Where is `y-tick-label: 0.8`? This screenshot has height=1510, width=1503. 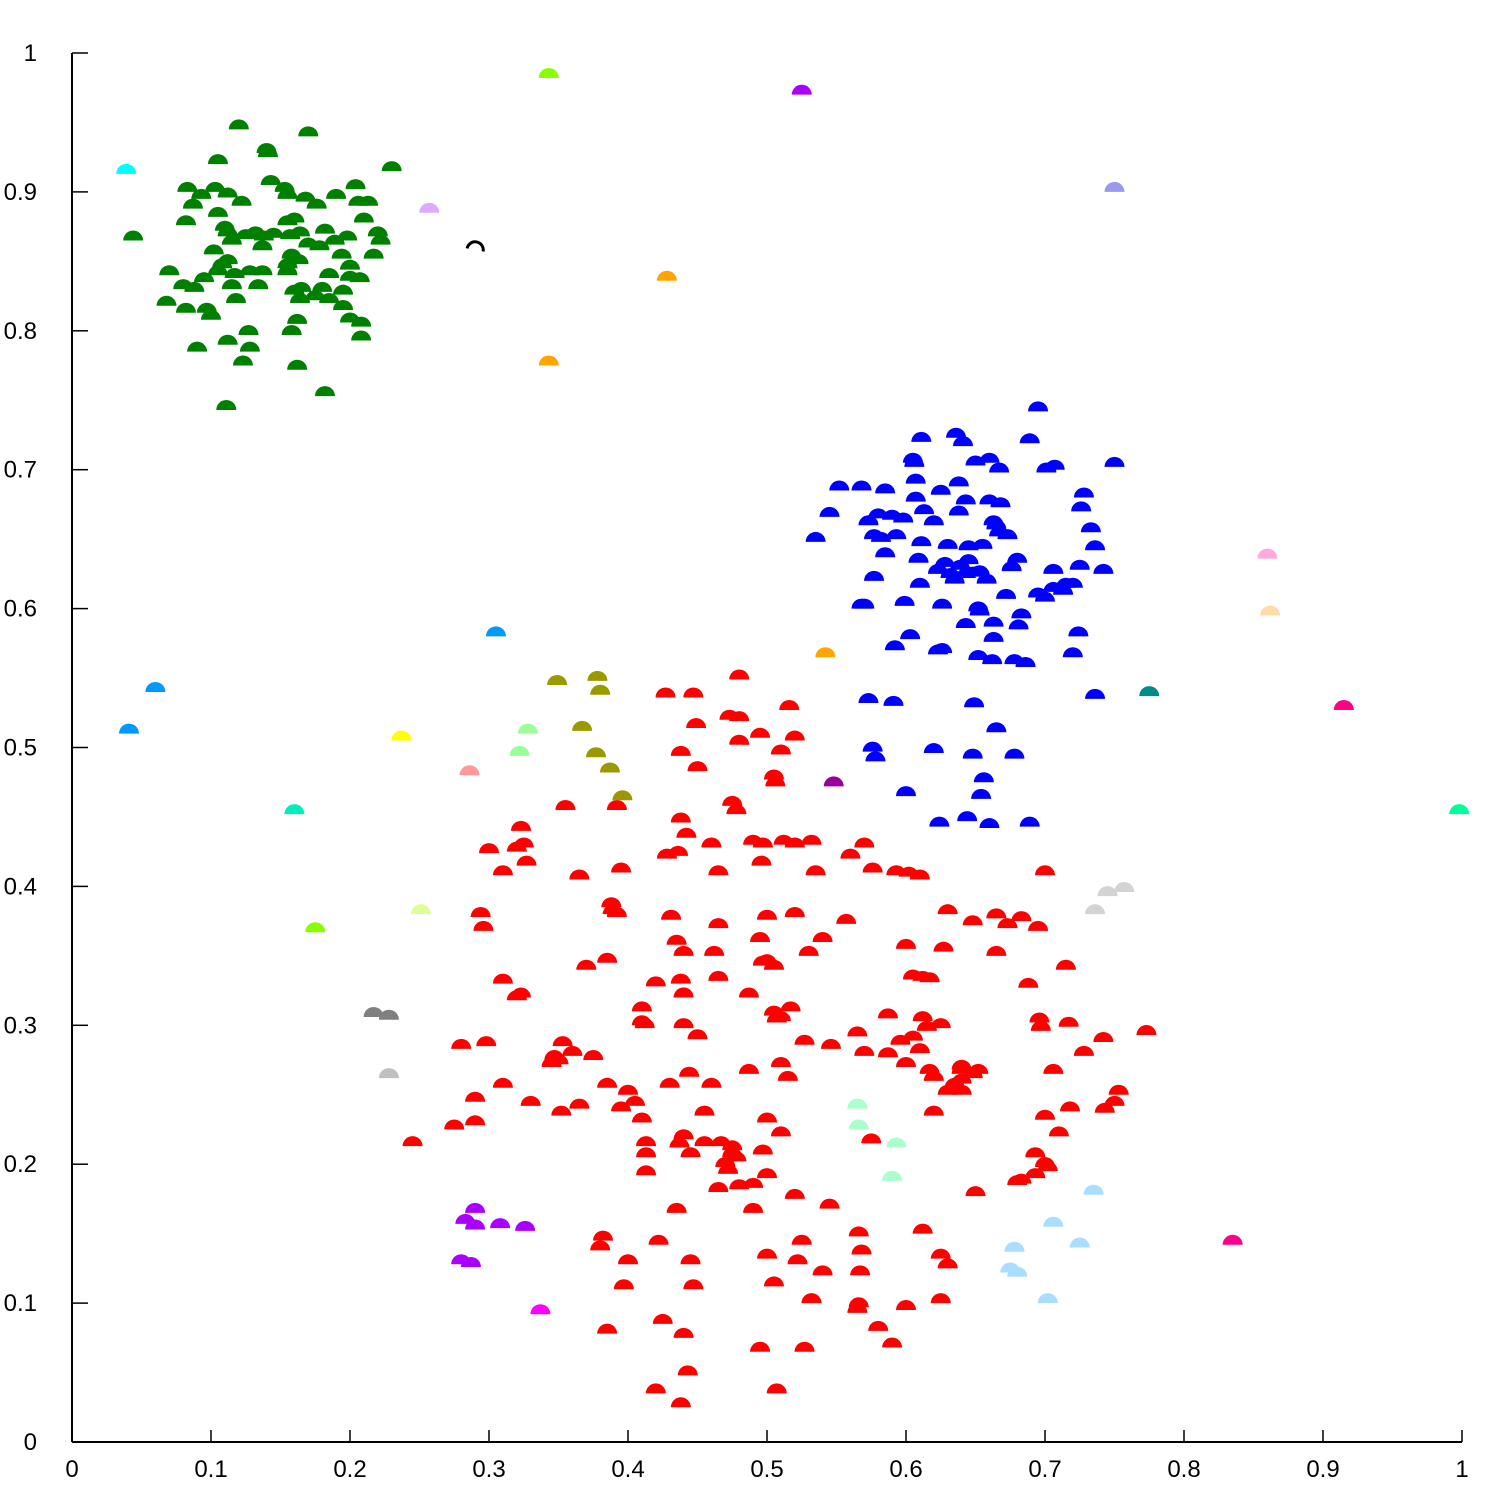
y-tick-label: 0.8 is located at coordinates (20, 331).